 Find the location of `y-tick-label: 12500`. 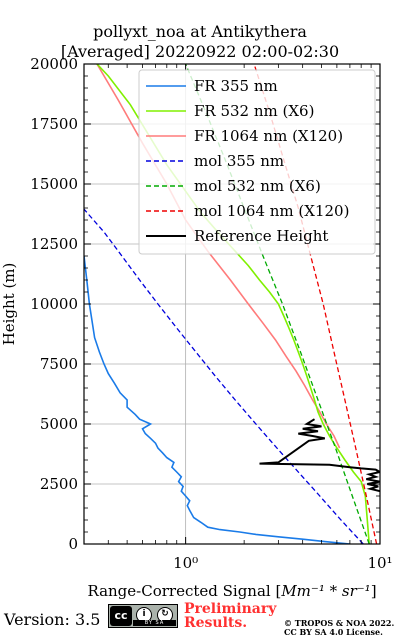

y-tick-label: 12500 is located at coordinates (54, 244).